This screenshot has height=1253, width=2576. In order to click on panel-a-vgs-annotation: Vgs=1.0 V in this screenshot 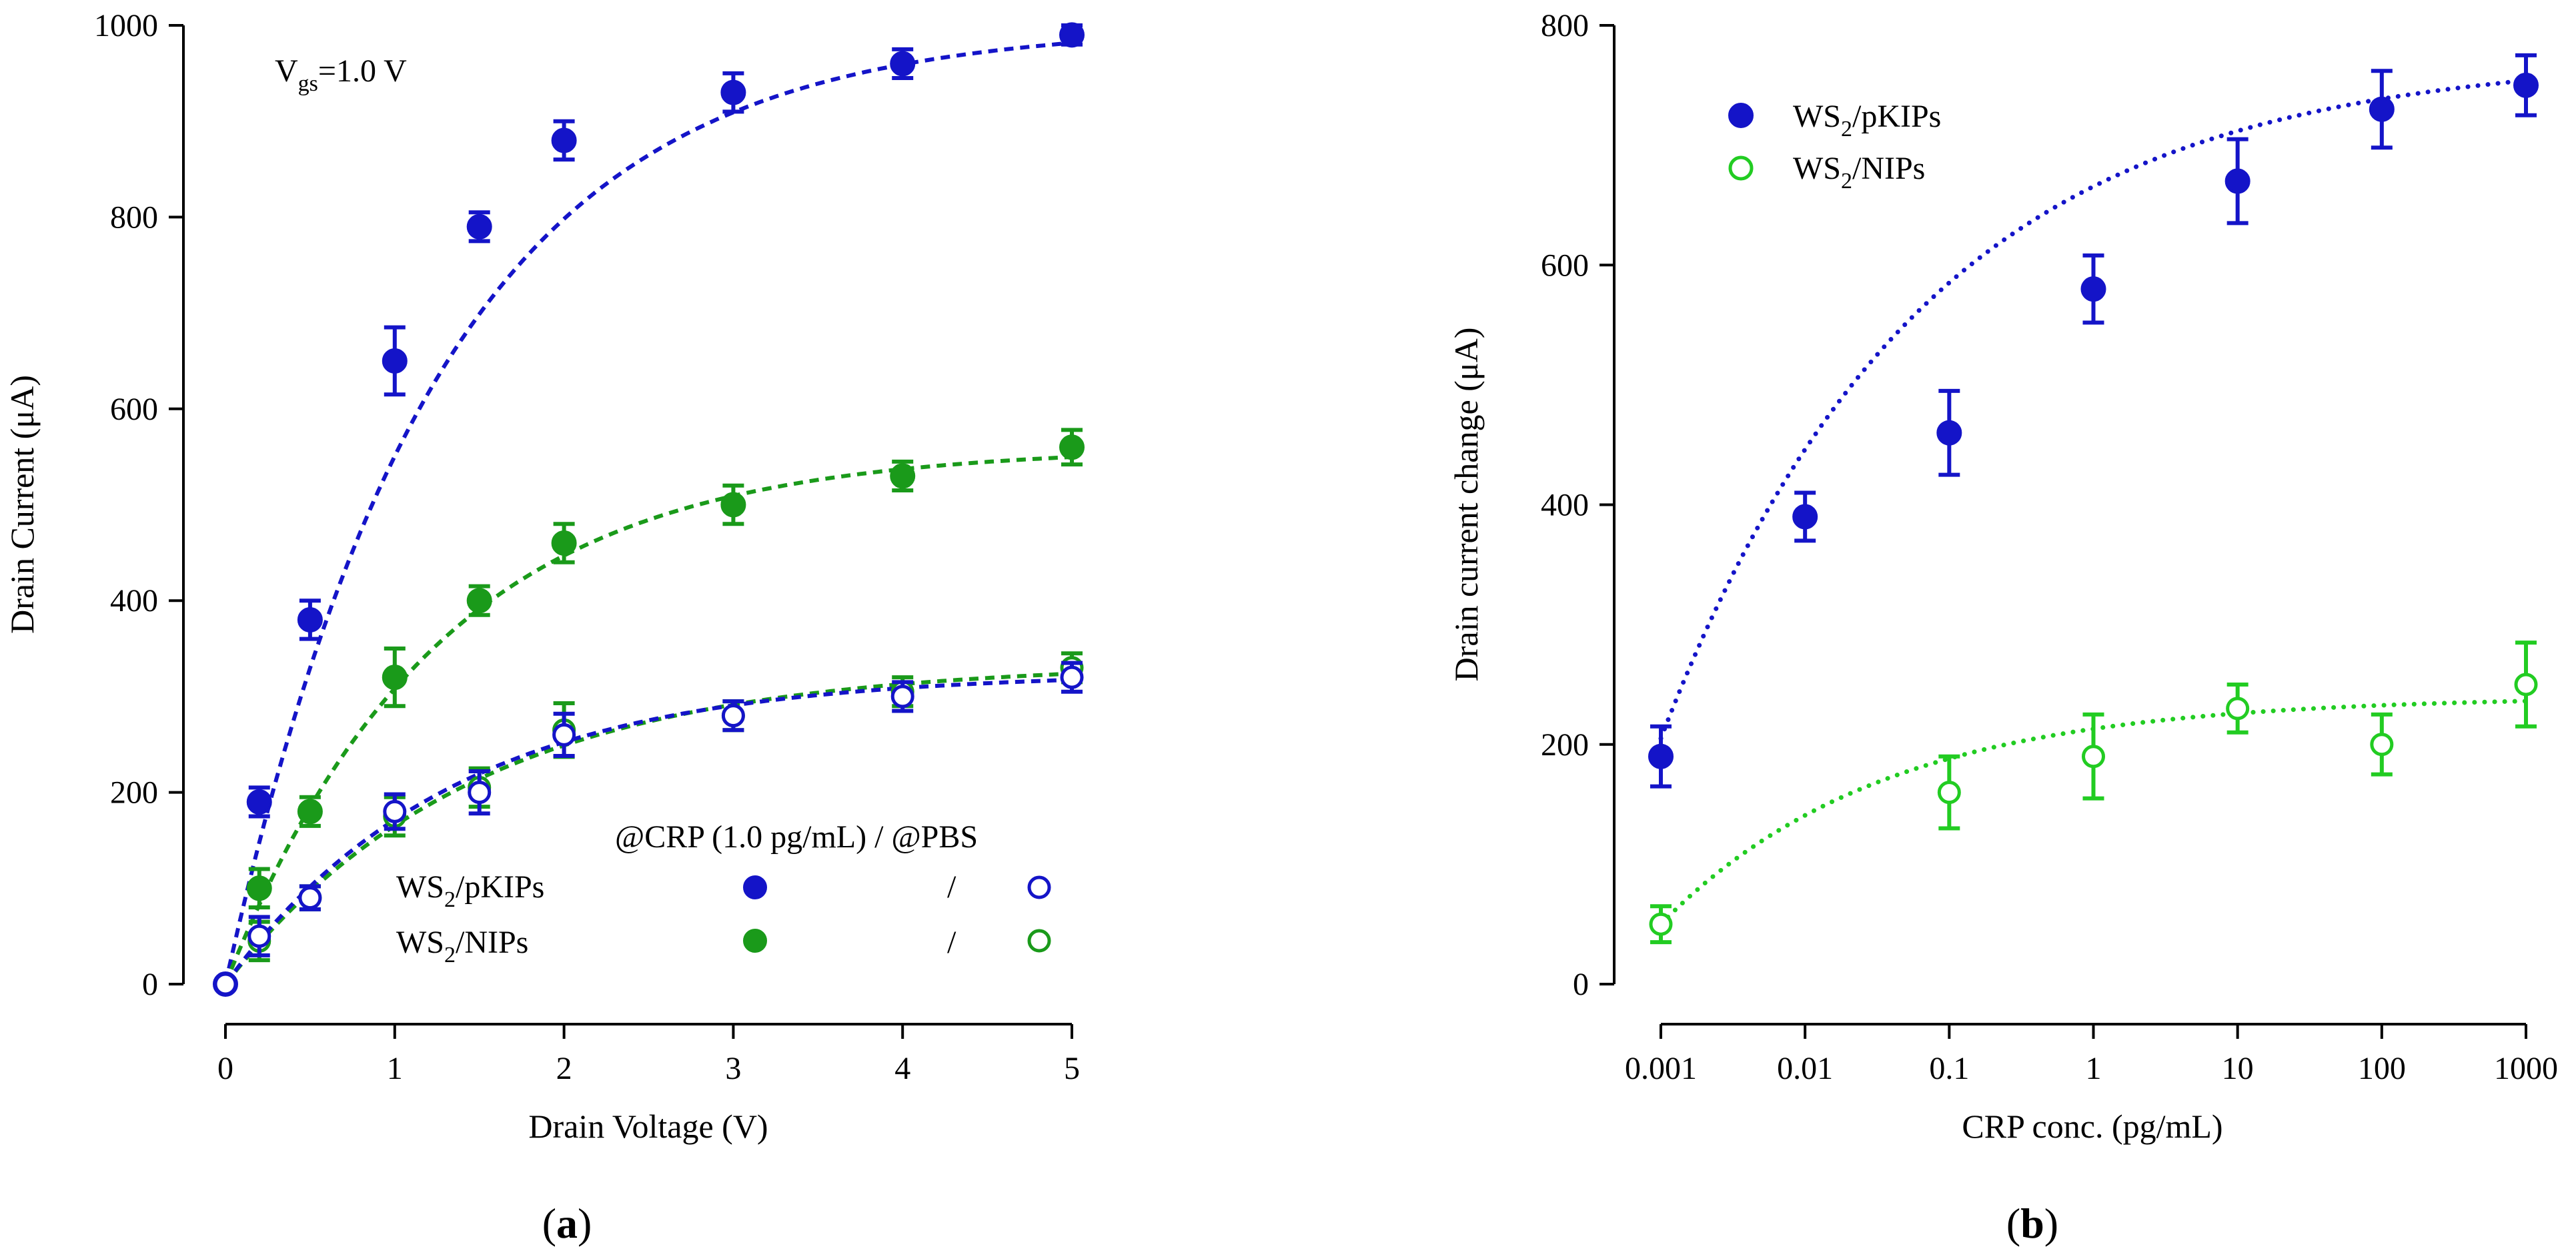, I will do `click(341, 74)`.